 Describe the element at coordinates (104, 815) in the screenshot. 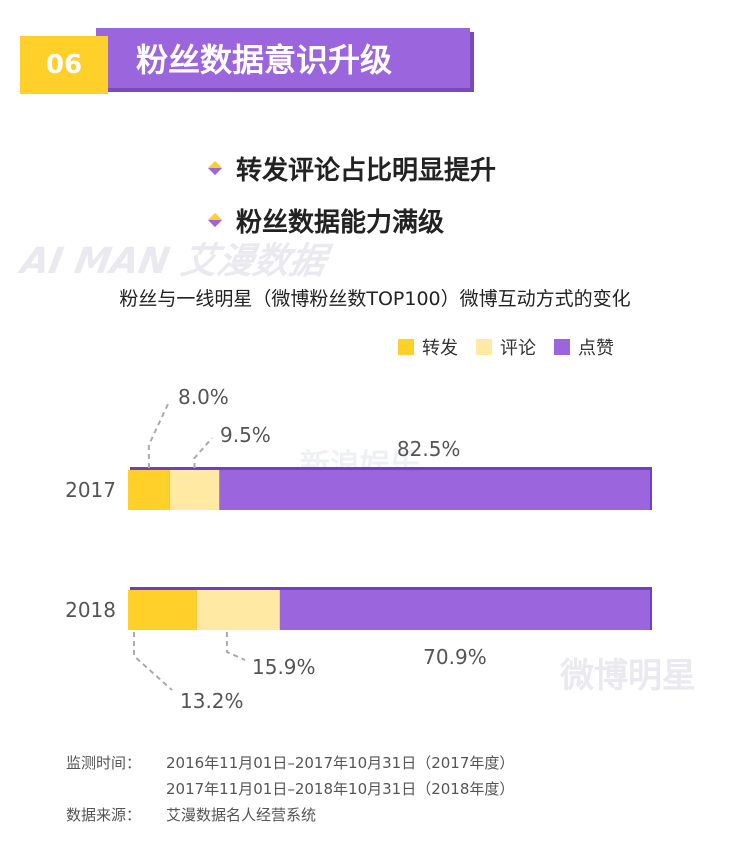

I see `data-source-label: 数据来源：` at that location.